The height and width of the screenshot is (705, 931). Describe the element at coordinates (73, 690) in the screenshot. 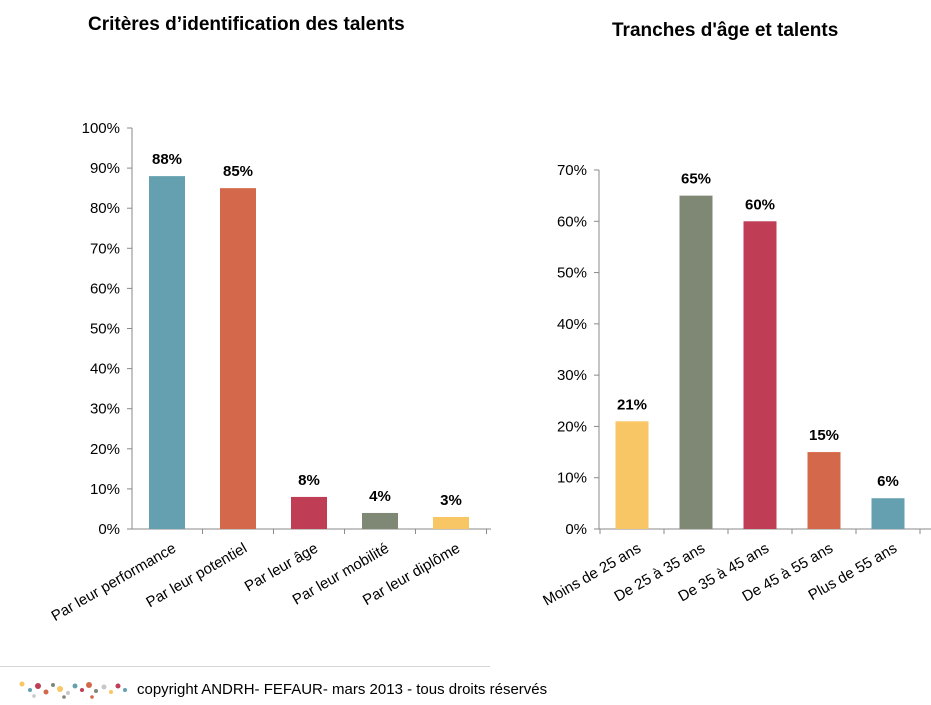

I see `logo-dots-icon` at that location.